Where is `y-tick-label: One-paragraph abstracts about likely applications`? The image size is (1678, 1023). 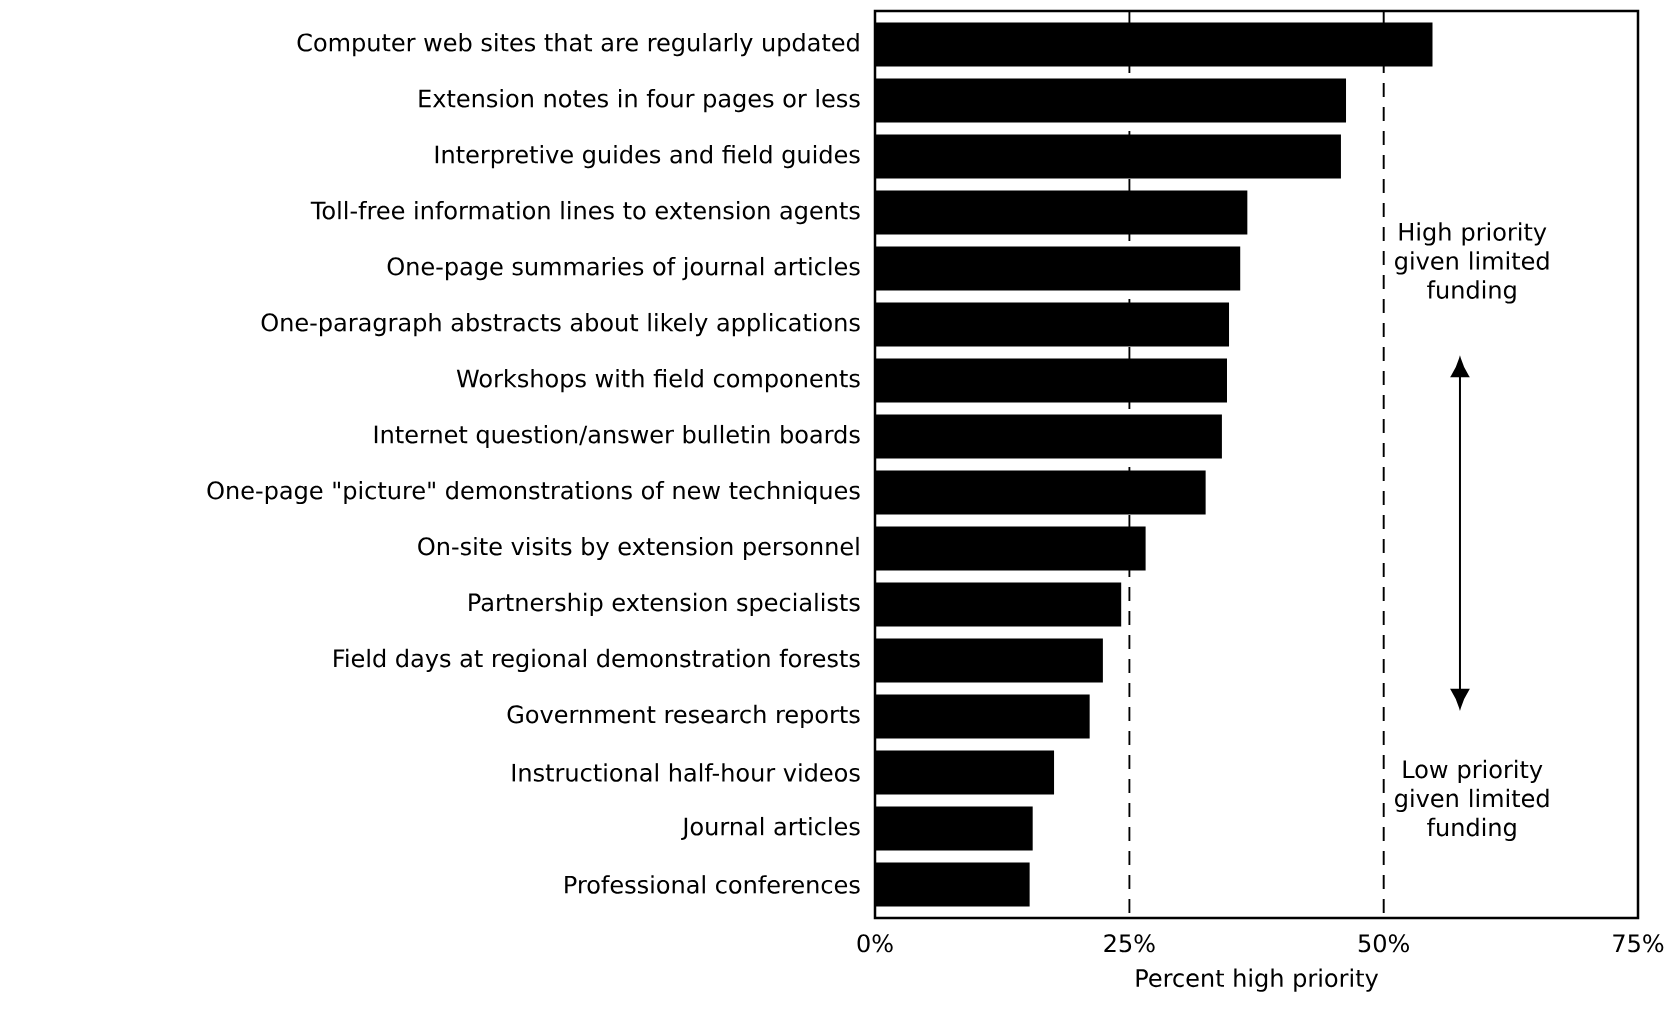 y-tick-label: One-paragraph abstracts about likely applications is located at coordinates (560, 324).